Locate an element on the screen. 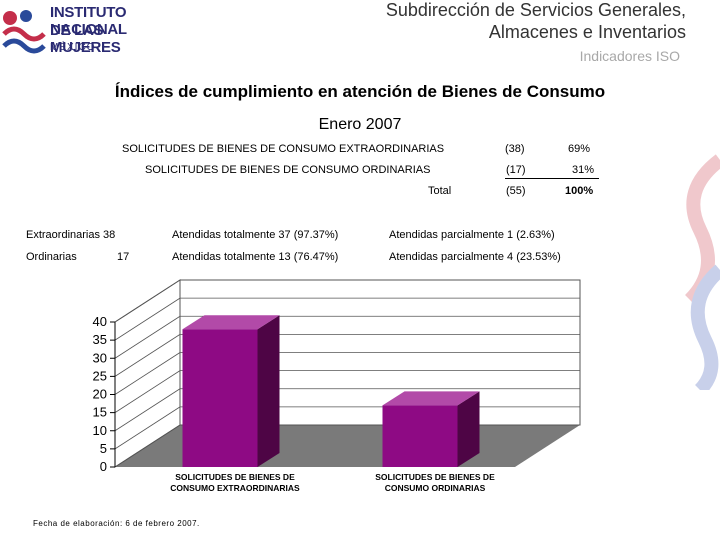  logo: INSTITUTO NACIONAL DE LAS MUJERES MÉXICO is located at coordinates (87, 31).